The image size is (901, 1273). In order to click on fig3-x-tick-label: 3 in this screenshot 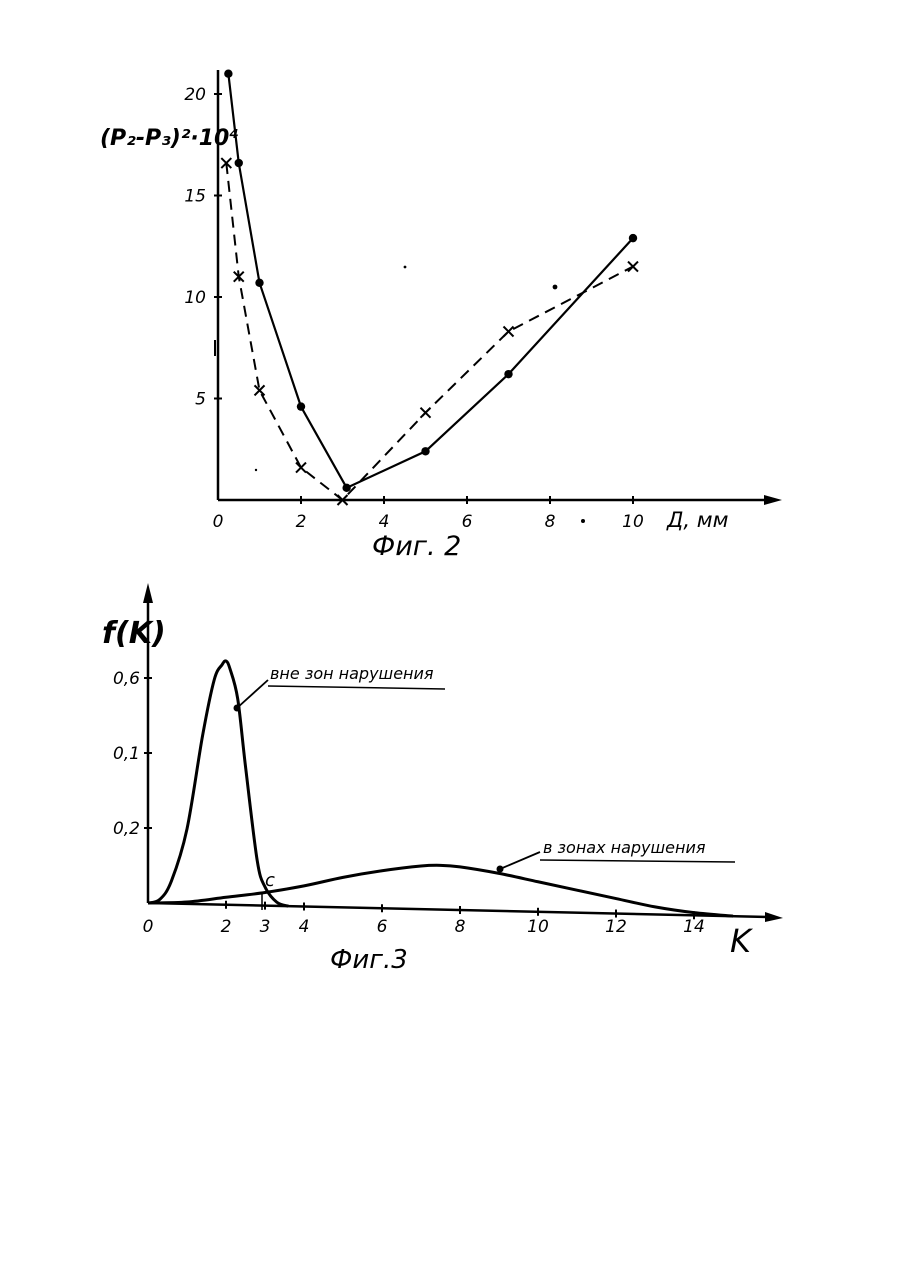, I will do `click(265, 927)`.